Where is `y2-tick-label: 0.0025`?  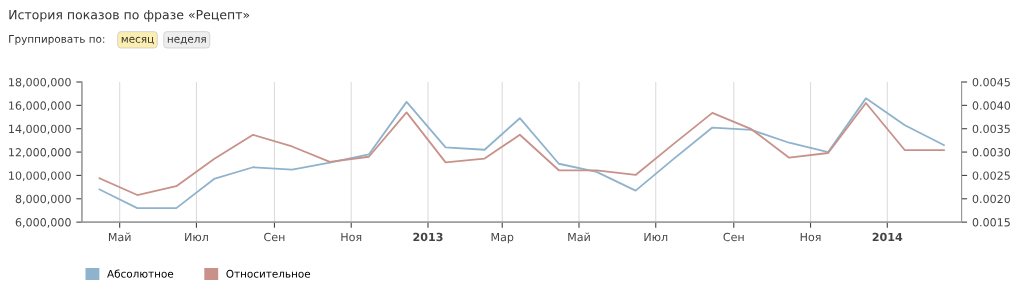 y2-tick-label: 0.0025 is located at coordinates (991, 175).